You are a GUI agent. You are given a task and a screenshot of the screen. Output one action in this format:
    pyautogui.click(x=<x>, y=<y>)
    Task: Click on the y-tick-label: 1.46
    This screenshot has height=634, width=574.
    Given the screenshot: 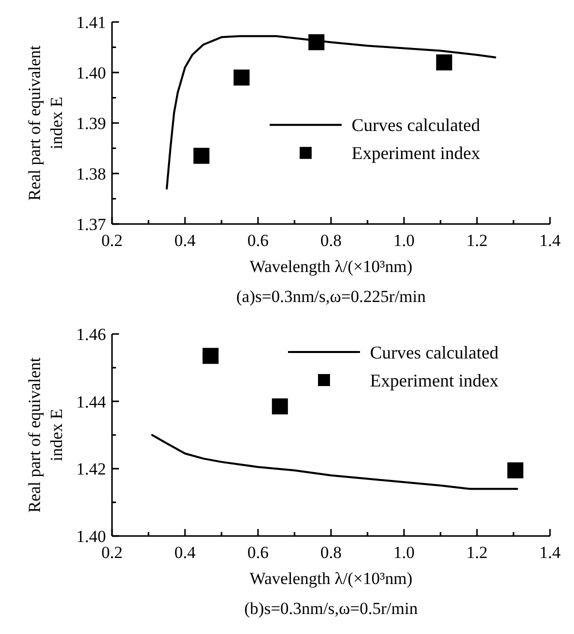 What is the action you would take?
    pyautogui.click(x=91, y=334)
    